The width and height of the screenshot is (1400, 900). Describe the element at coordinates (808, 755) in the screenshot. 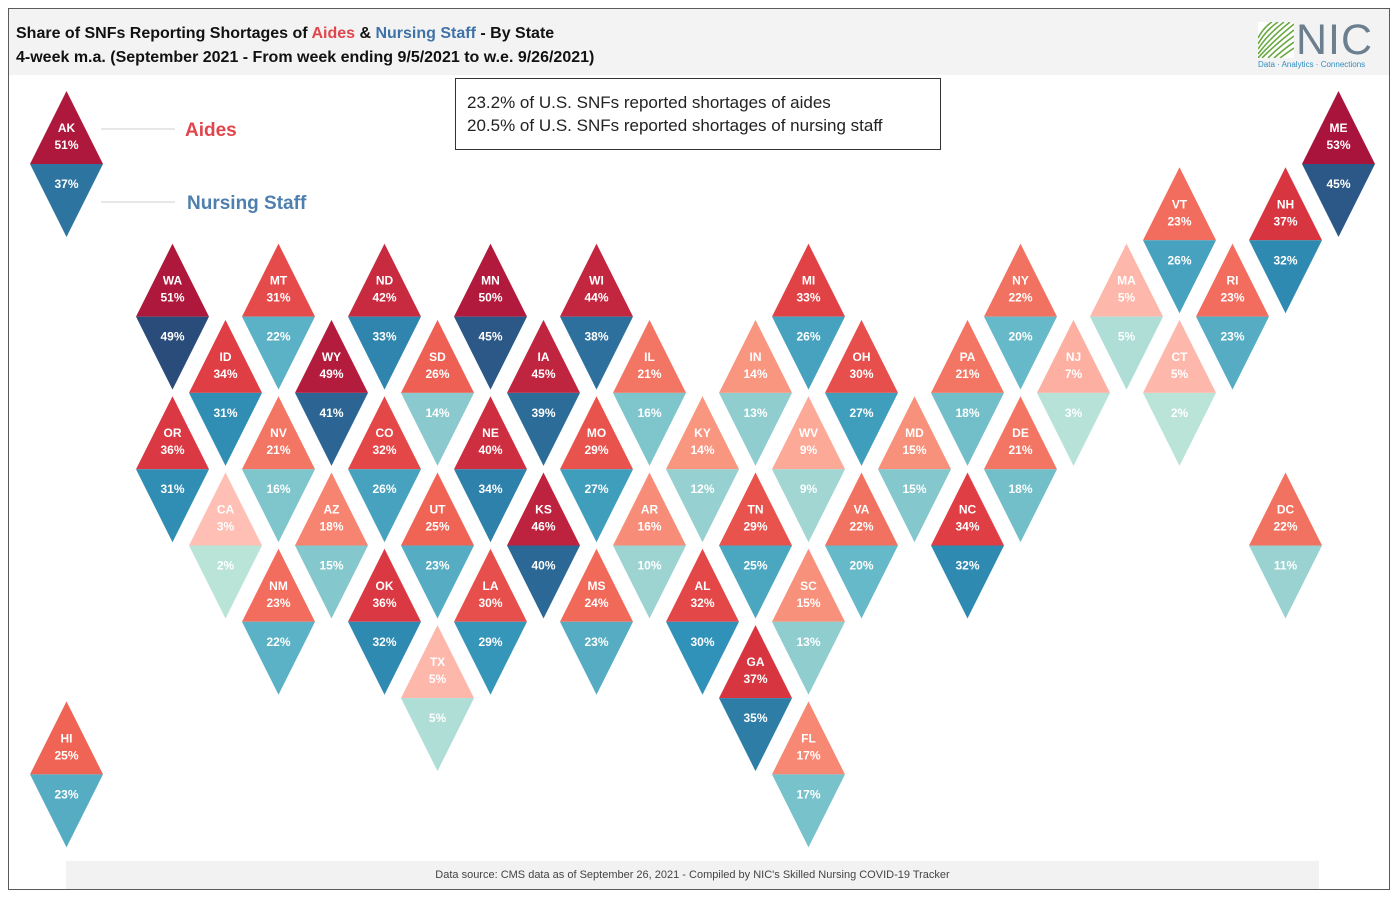

I see `aides-value-label: 17%` at that location.